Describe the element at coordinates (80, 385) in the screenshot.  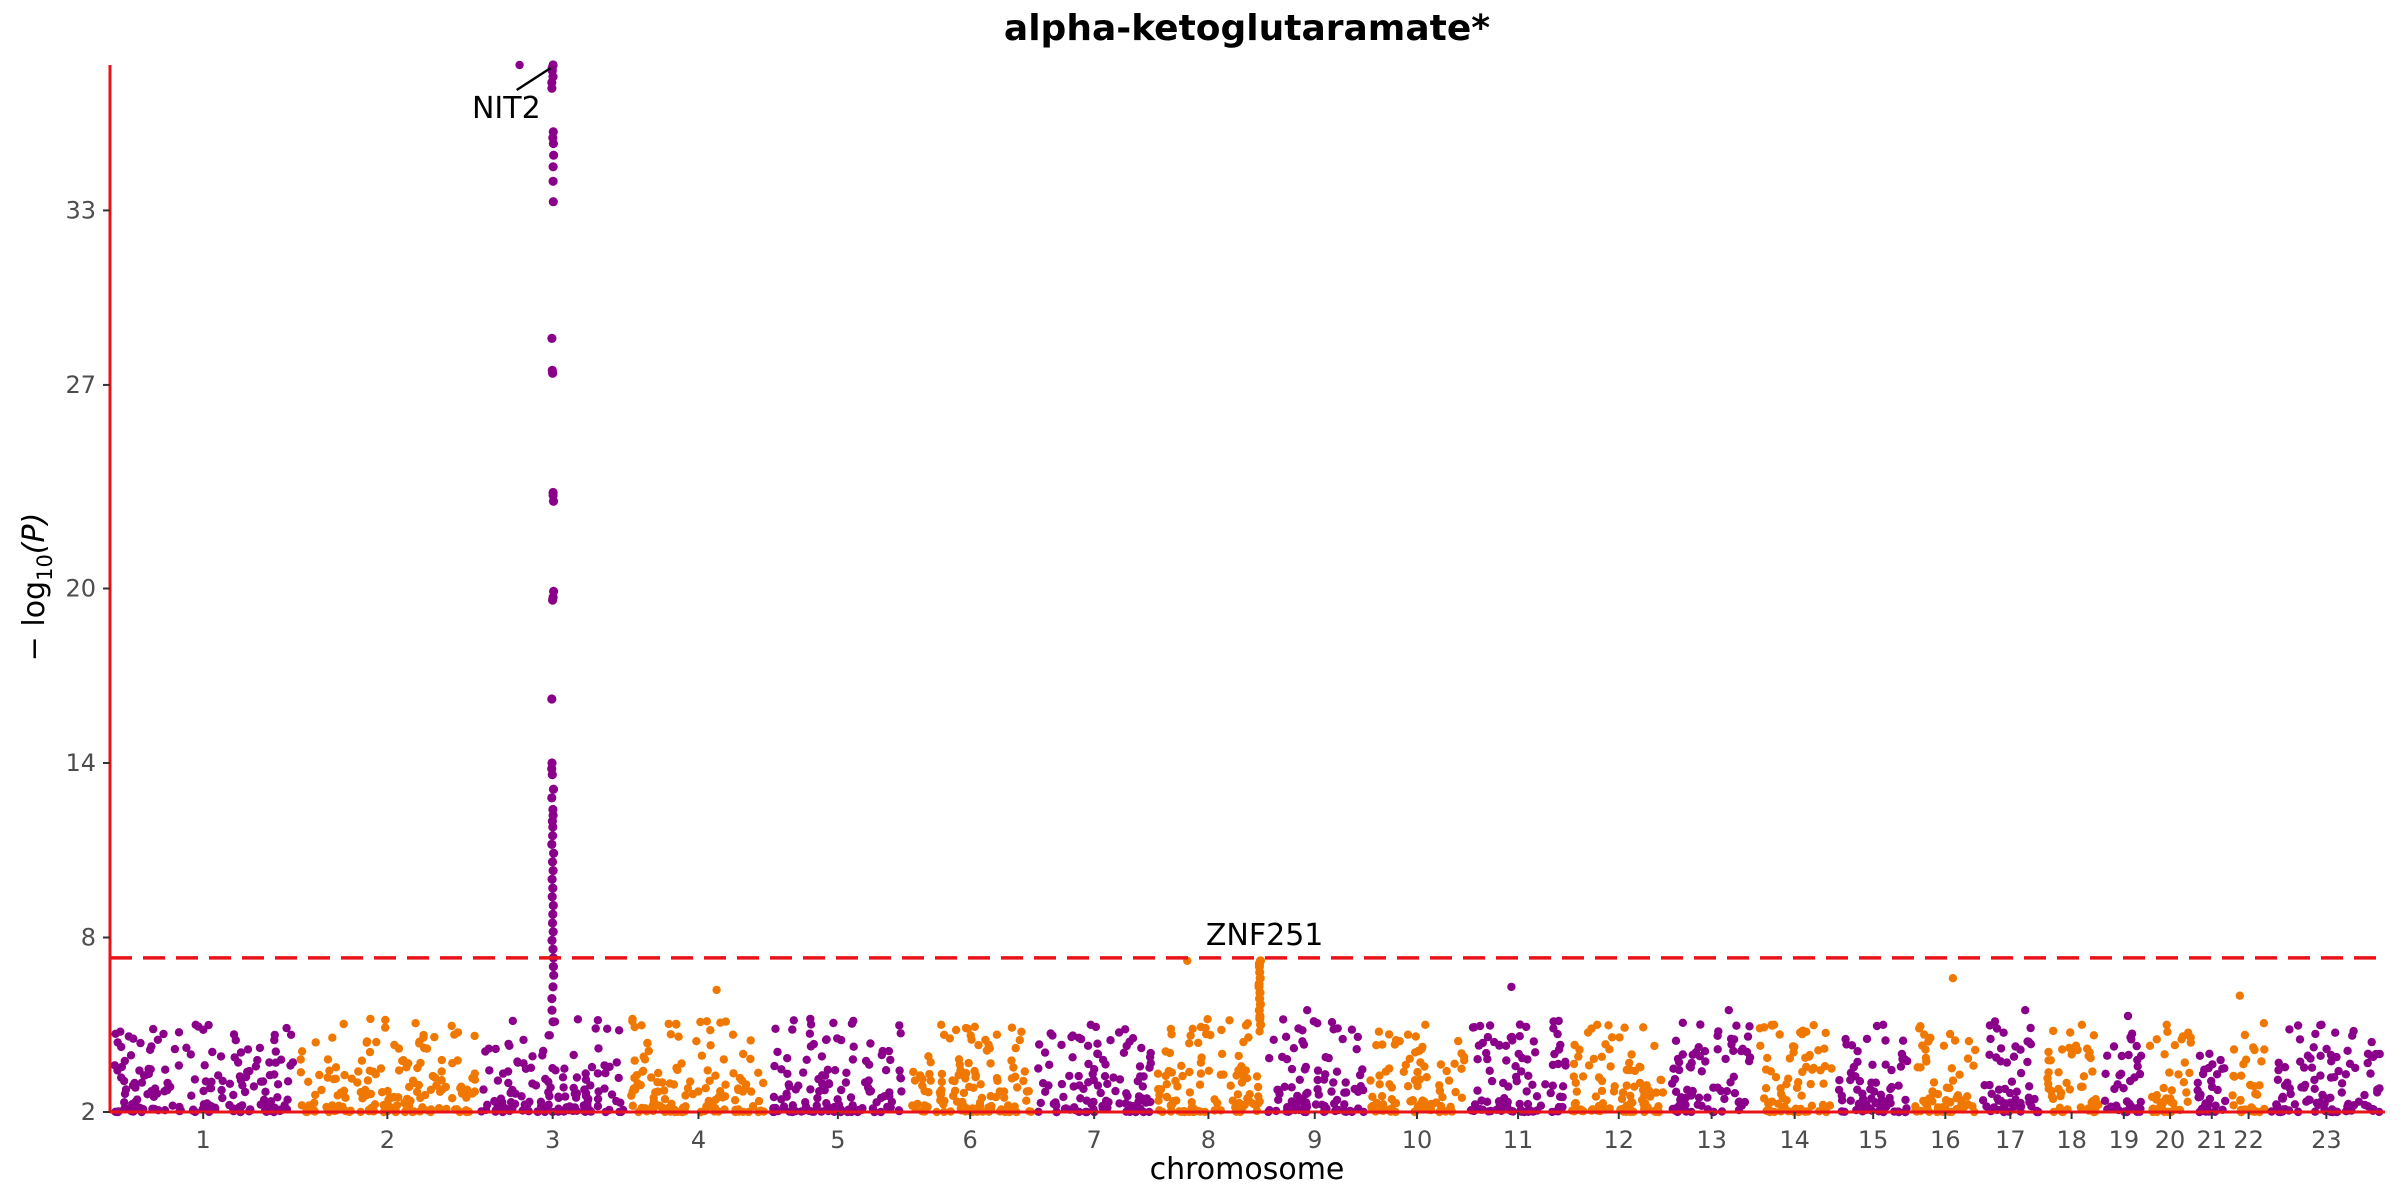
I see `y-tick-label: 27` at that location.